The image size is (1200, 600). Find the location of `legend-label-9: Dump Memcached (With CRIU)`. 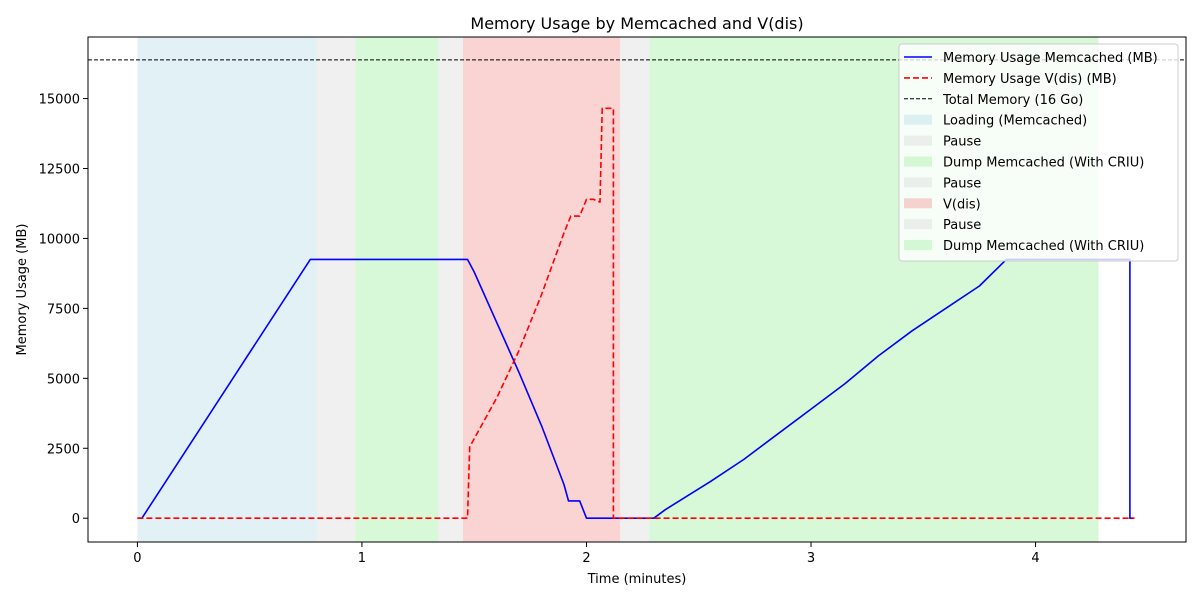

legend-label-9: Dump Memcached (With CRIU) is located at coordinates (1043, 246).